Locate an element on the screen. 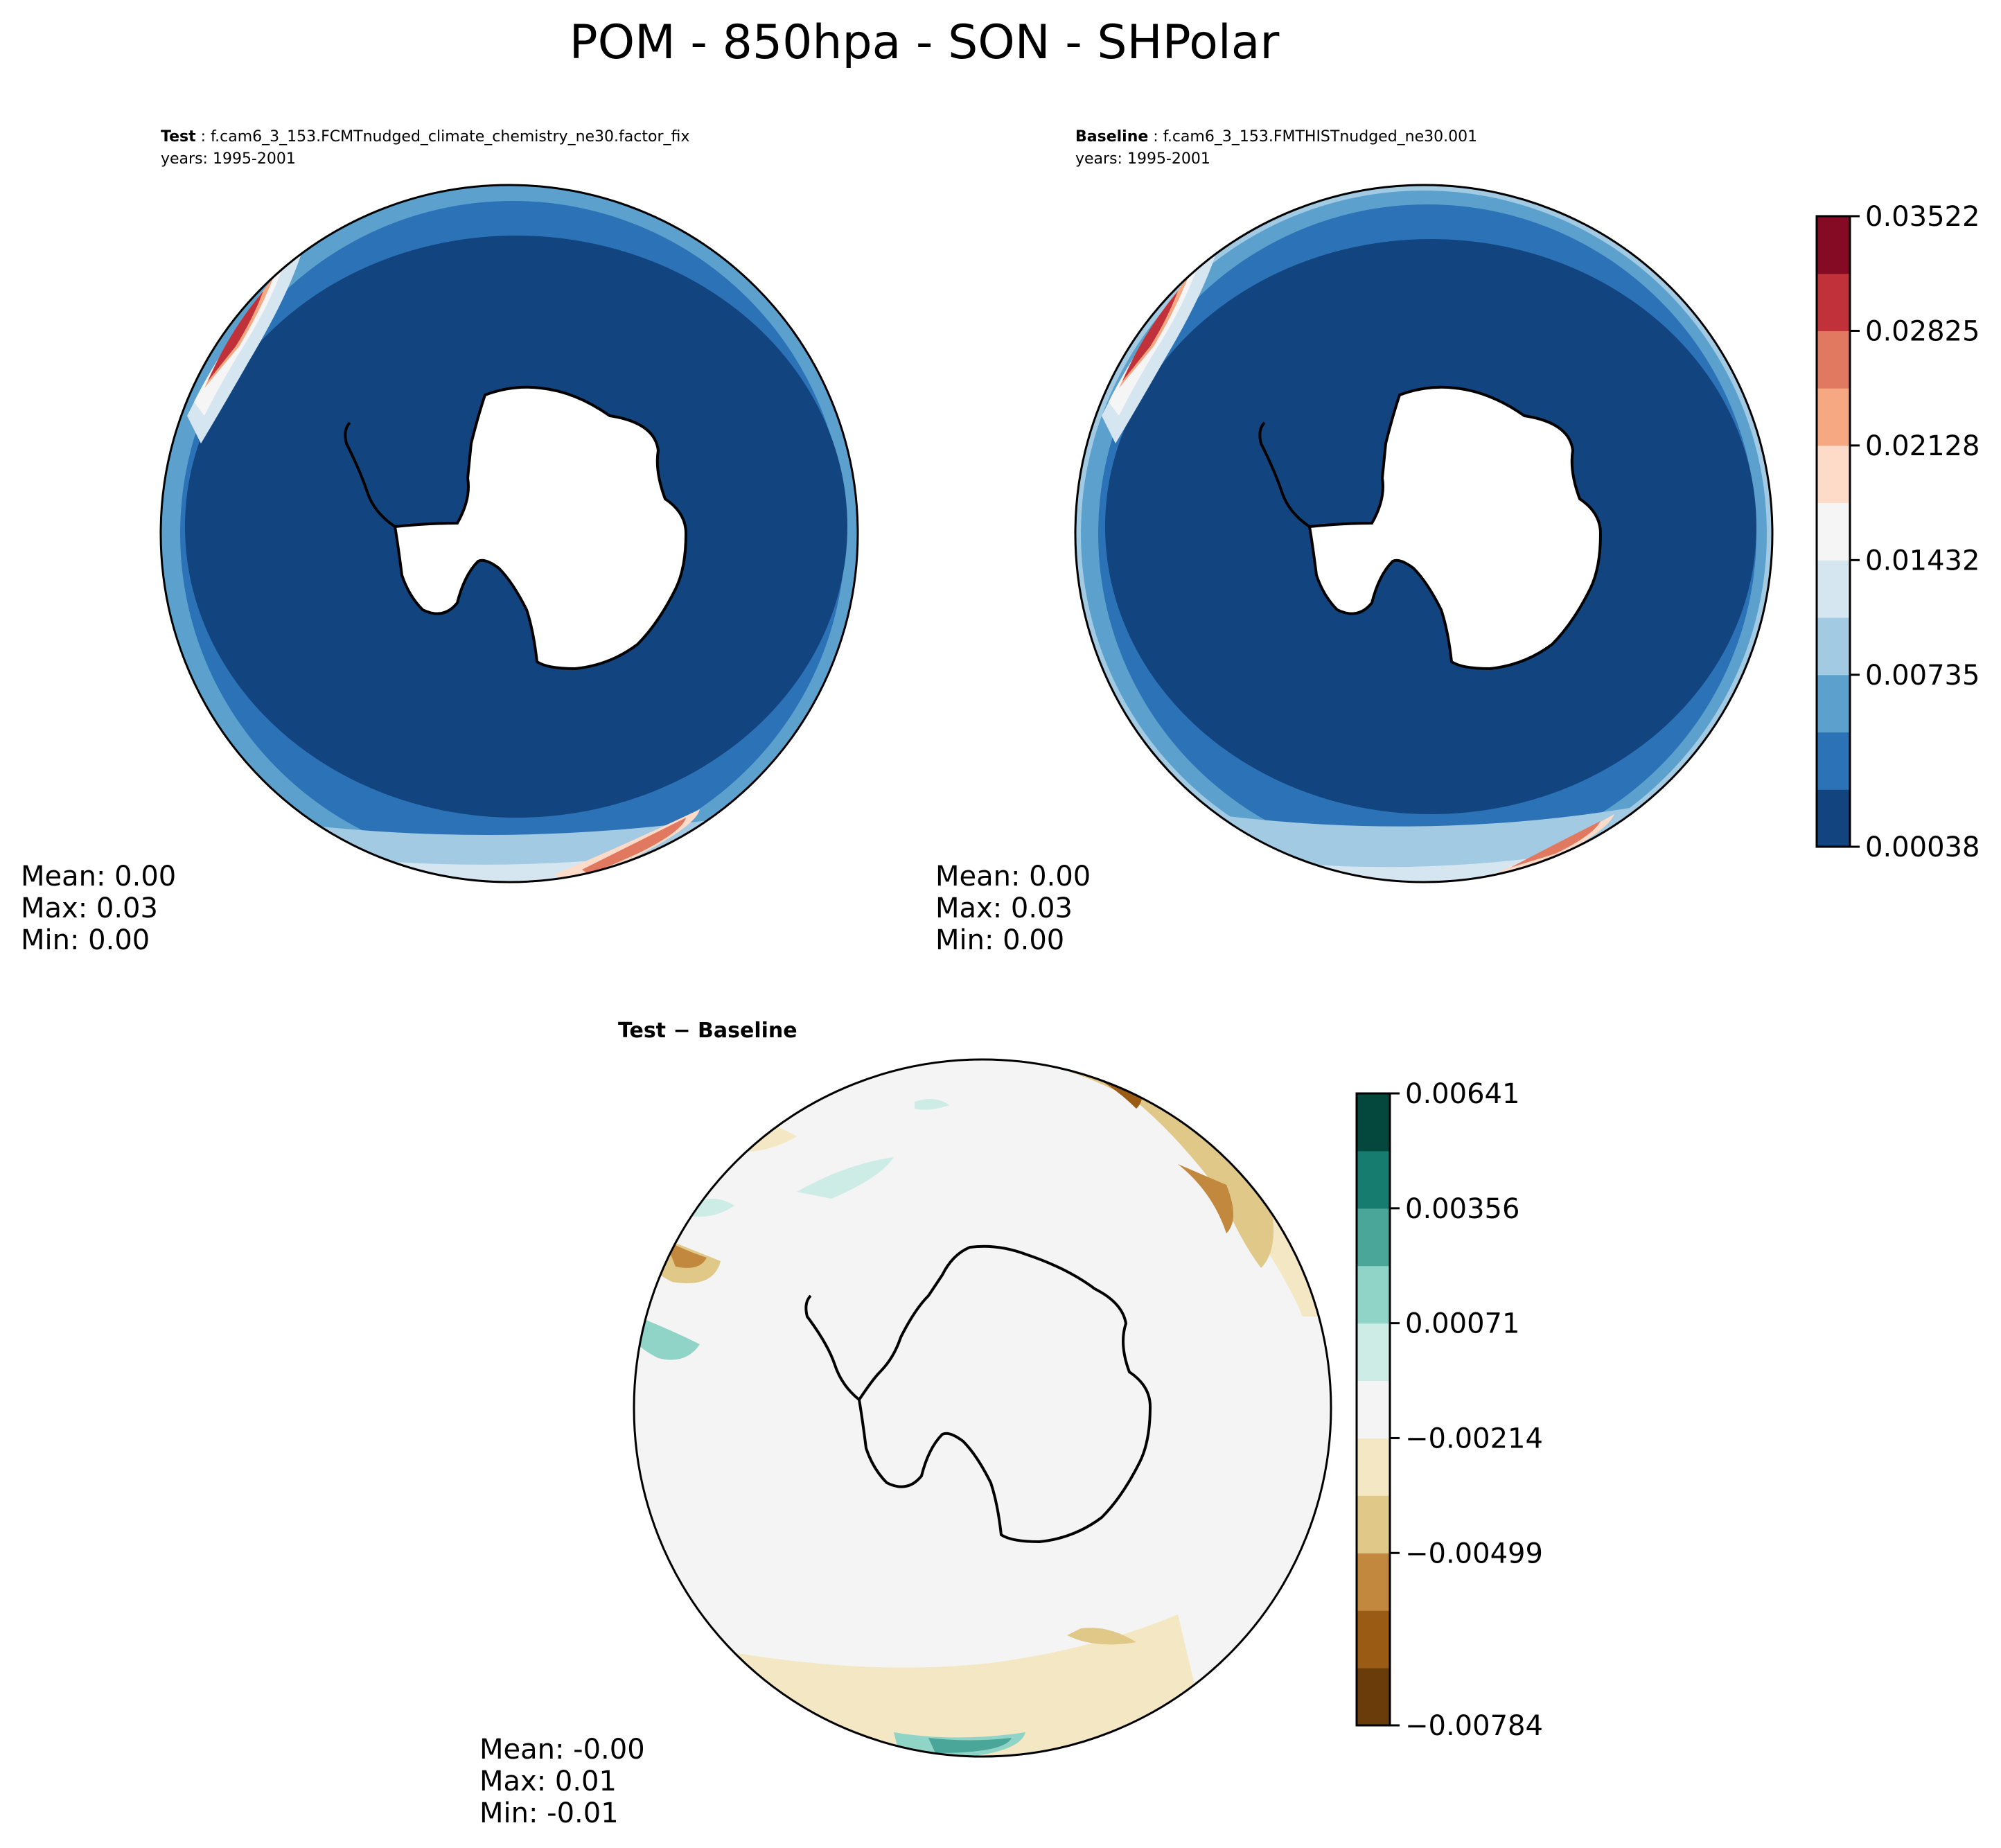 This screenshot has height=1848, width=2001. diff-colorbar-tick-label: −0.00784 is located at coordinates (1474, 1726).